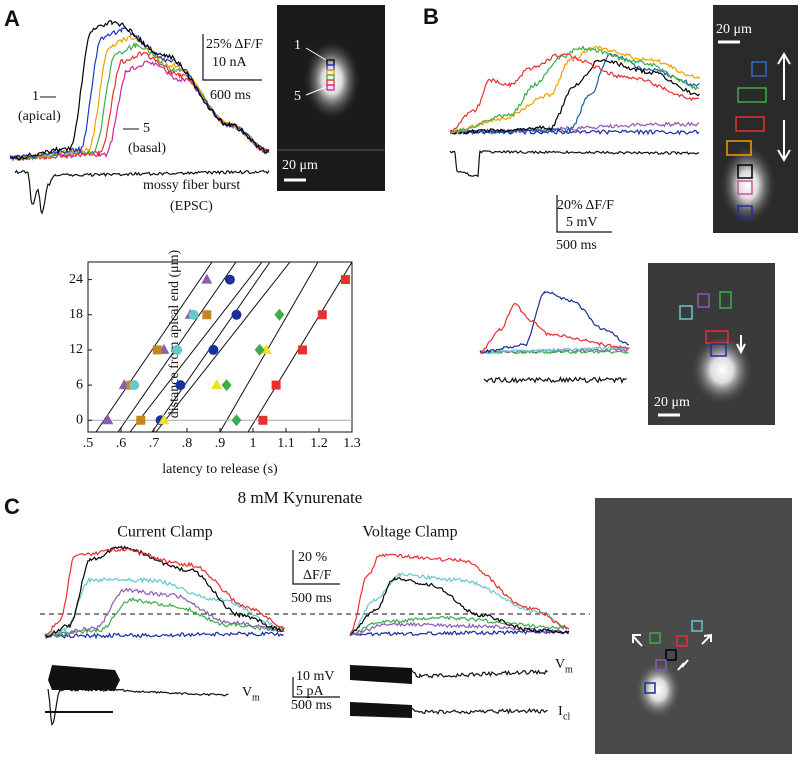 The height and width of the screenshot is (771, 800). I want to click on y-tick-label: 0, so click(79, 419).